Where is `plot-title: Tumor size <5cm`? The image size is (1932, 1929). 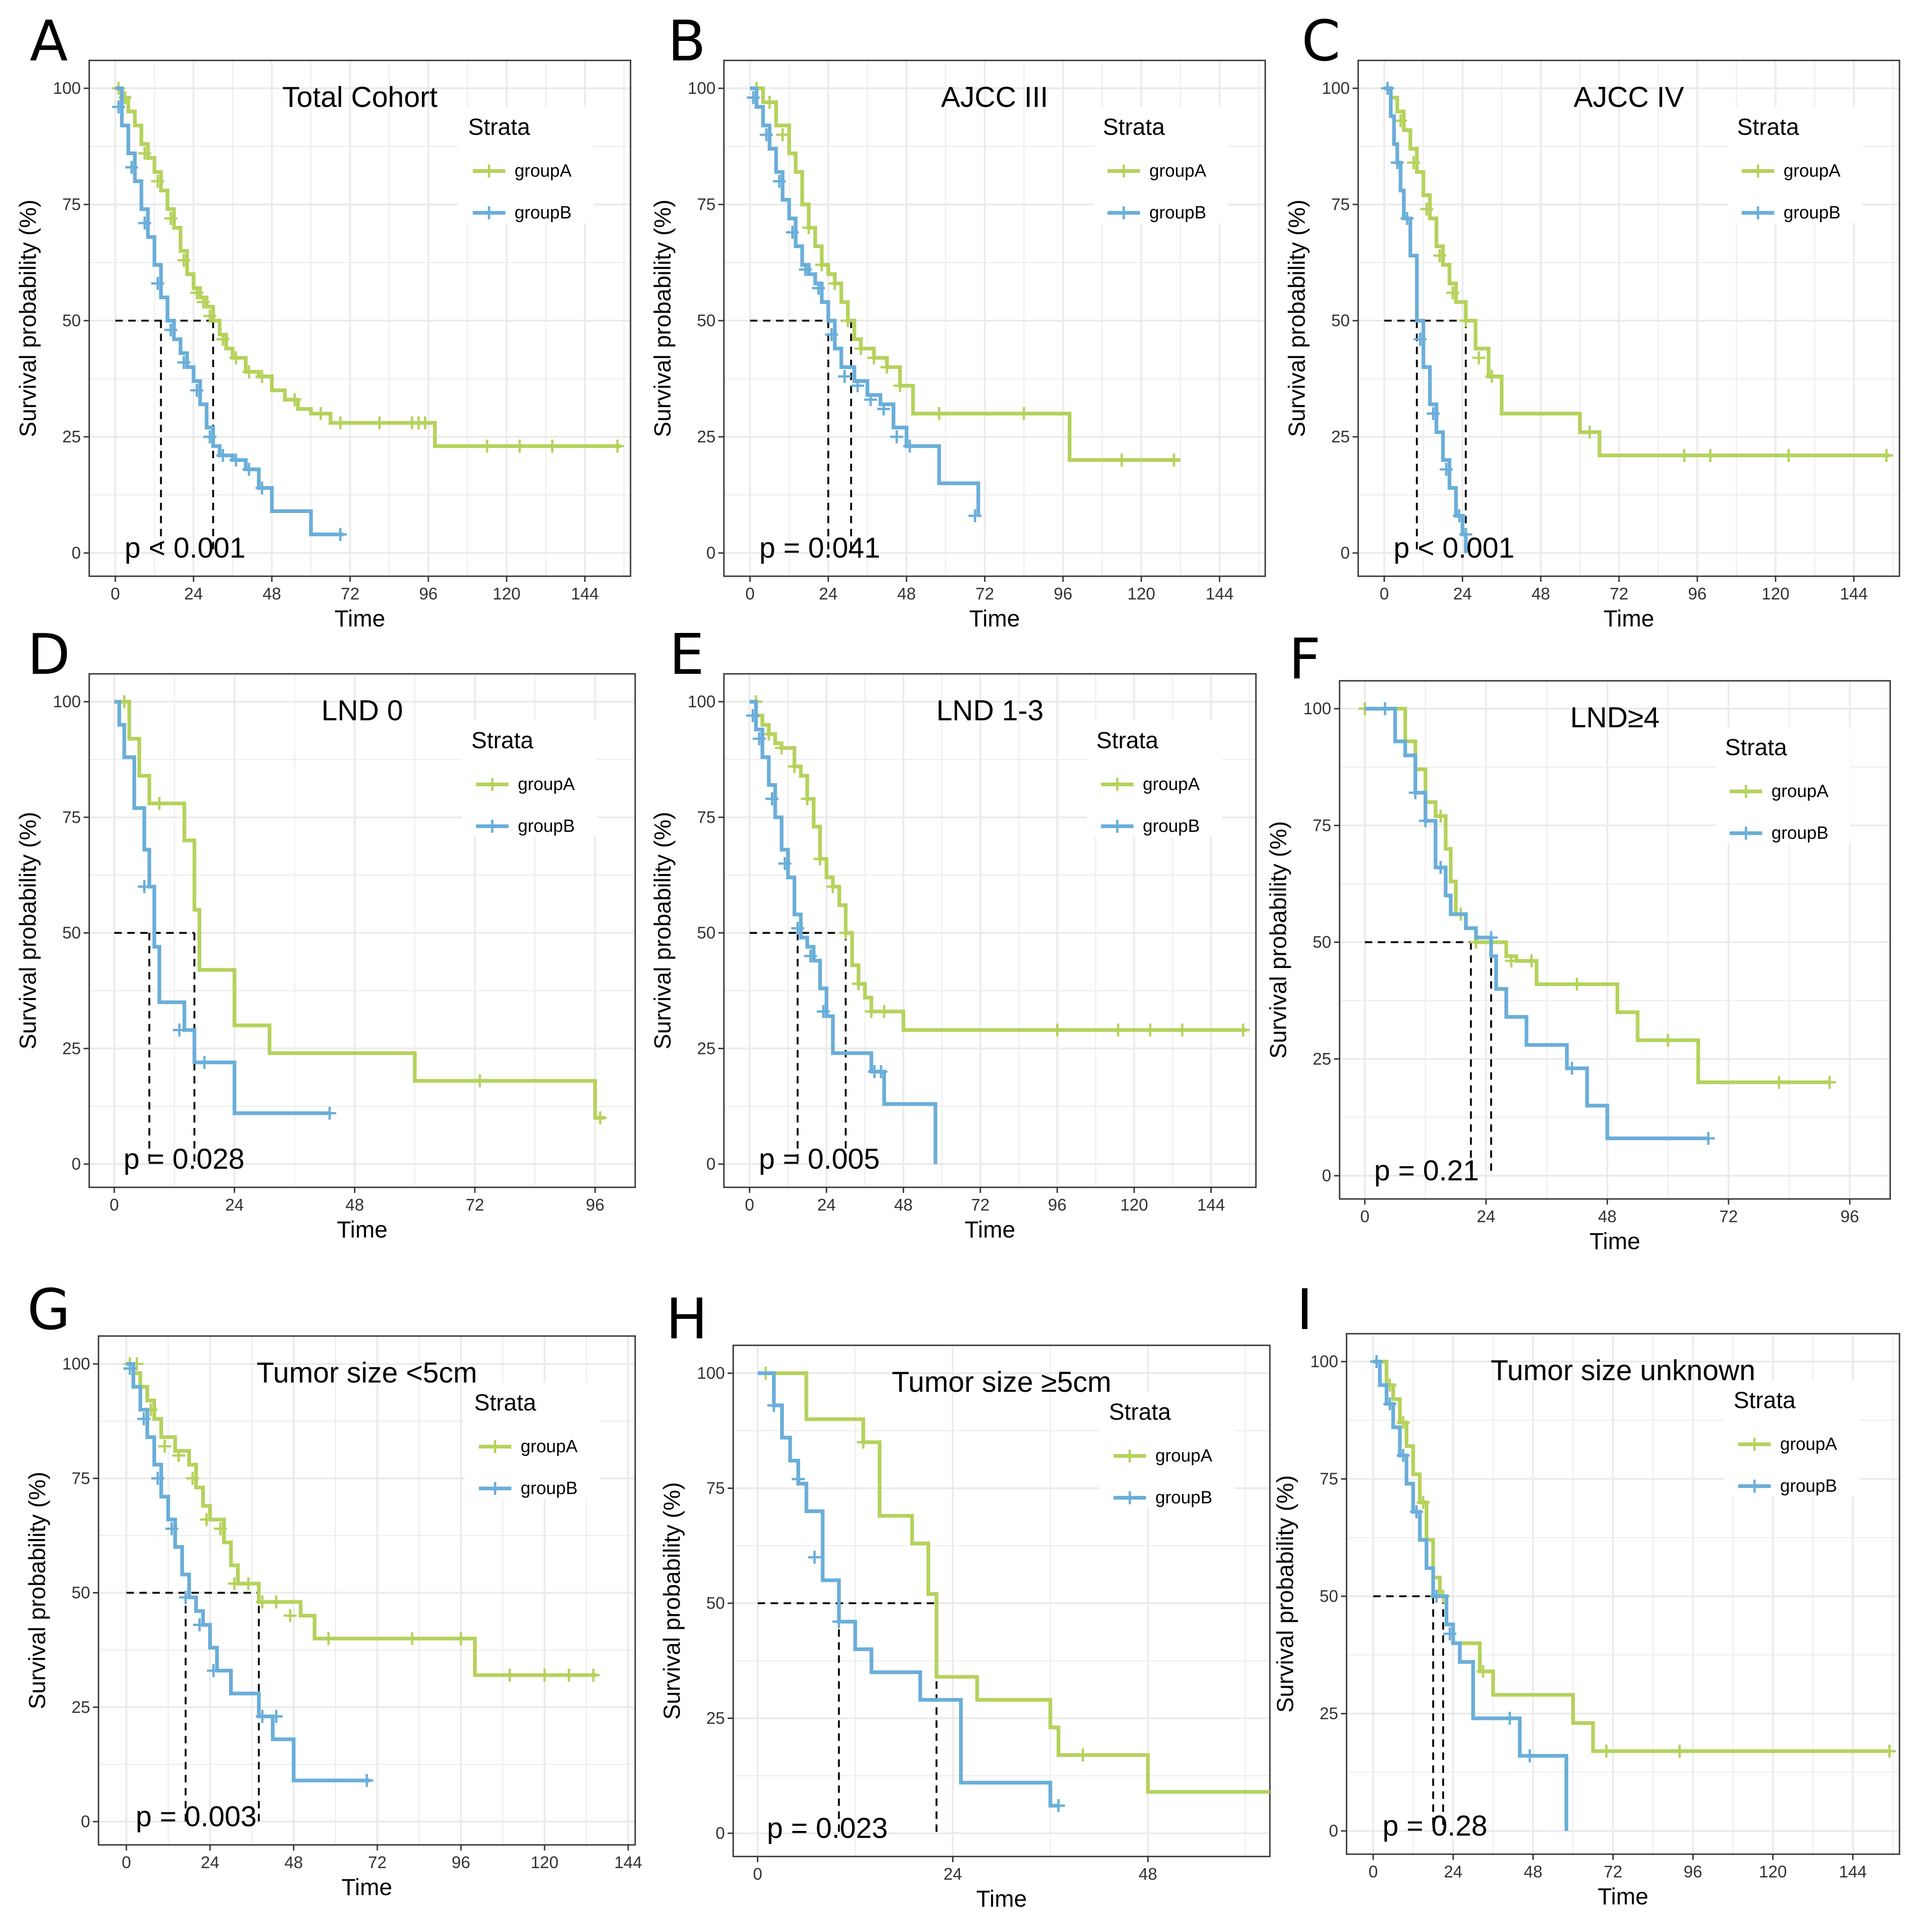 plot-title: Tumor size <5cm is located at coordinates (366, 1373).